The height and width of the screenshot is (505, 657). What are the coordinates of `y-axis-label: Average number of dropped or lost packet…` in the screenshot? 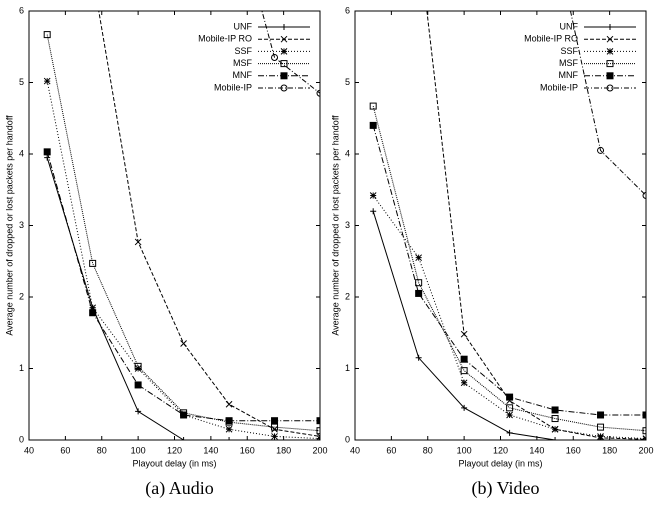 It's located at (9, 225).